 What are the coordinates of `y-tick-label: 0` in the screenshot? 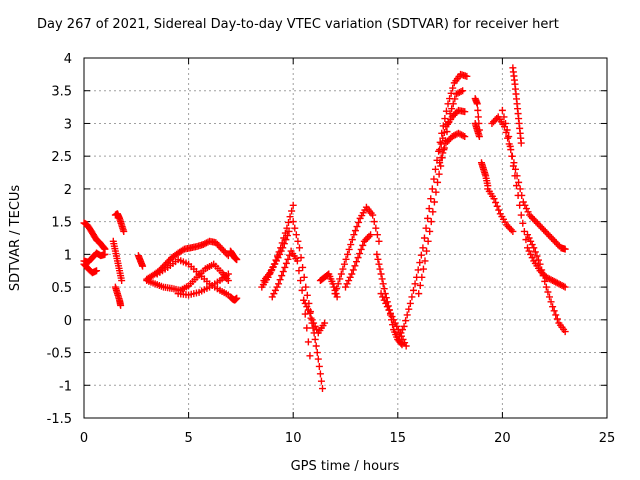 It's located at (68, 321).